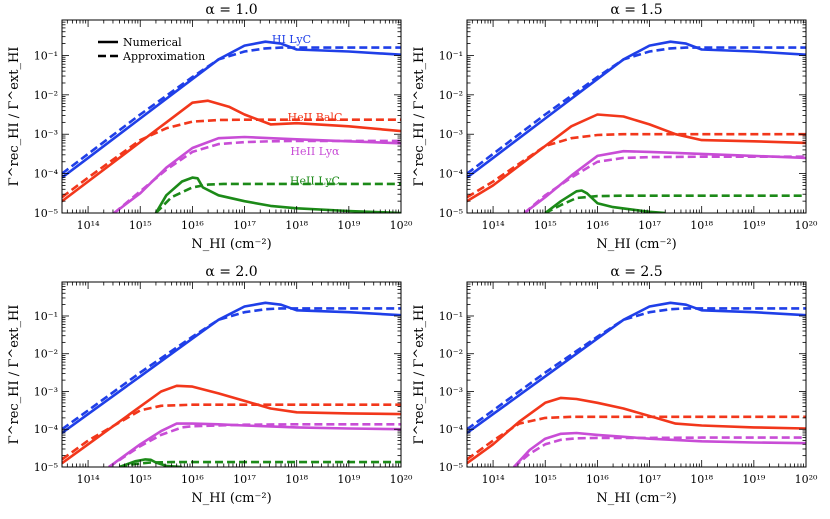 This screenshot has height=519, width=830. I want to click on panel-title: α = 2.5, so click(636, 272).